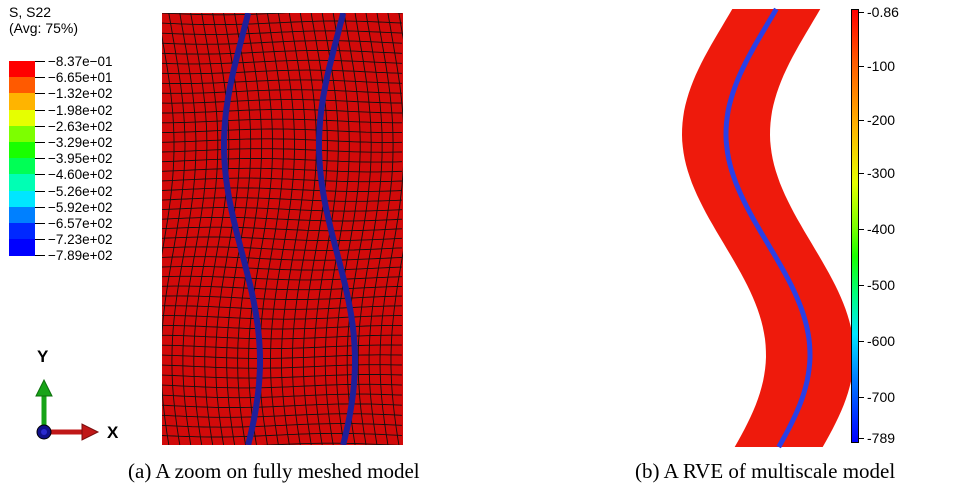 This screenshot has height=493, width=973. I want to click on colorbar-label: -789, so click(881, 438).